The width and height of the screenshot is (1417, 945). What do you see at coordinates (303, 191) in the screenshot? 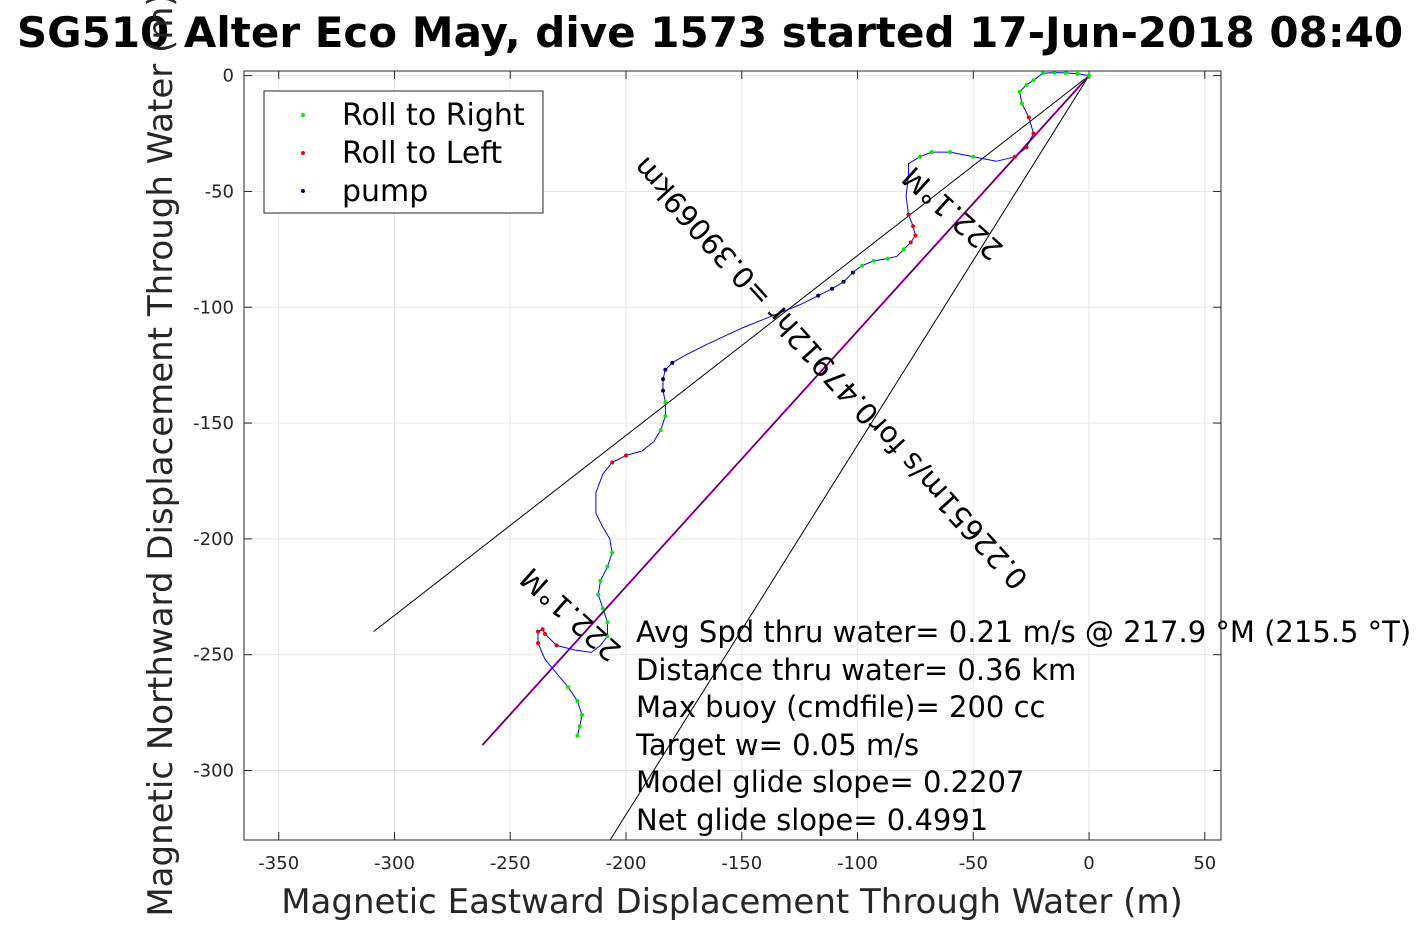
I see `legend-marker-pump` at bounding box center [303, 191].